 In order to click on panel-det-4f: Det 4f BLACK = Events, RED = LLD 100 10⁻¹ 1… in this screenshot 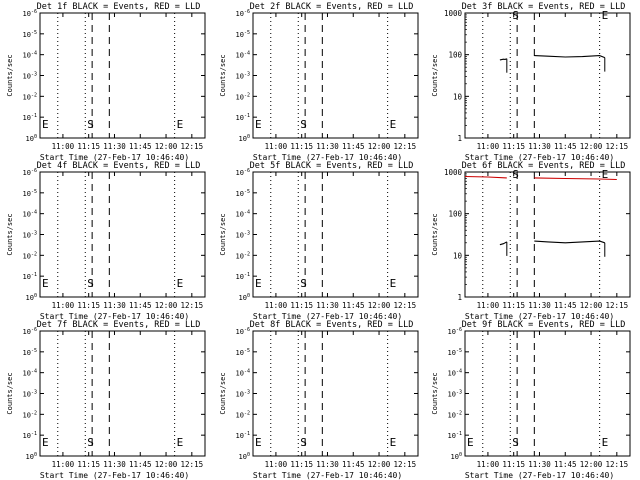, I will do `click(106, 241)`.